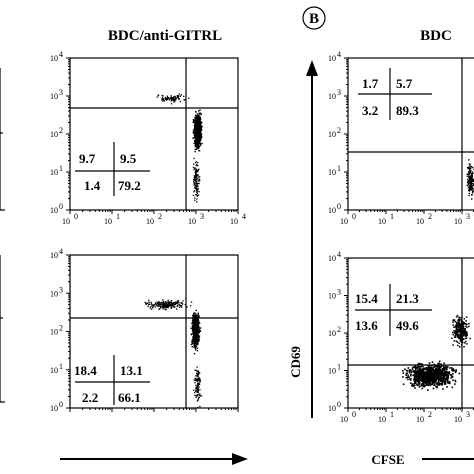 The width and height of the screenshot is (474, 474). What do you see at coordinates (244, 216) in the screenshot?
I see `x-tick-exponent: 4` at bounding box center [244, 216].